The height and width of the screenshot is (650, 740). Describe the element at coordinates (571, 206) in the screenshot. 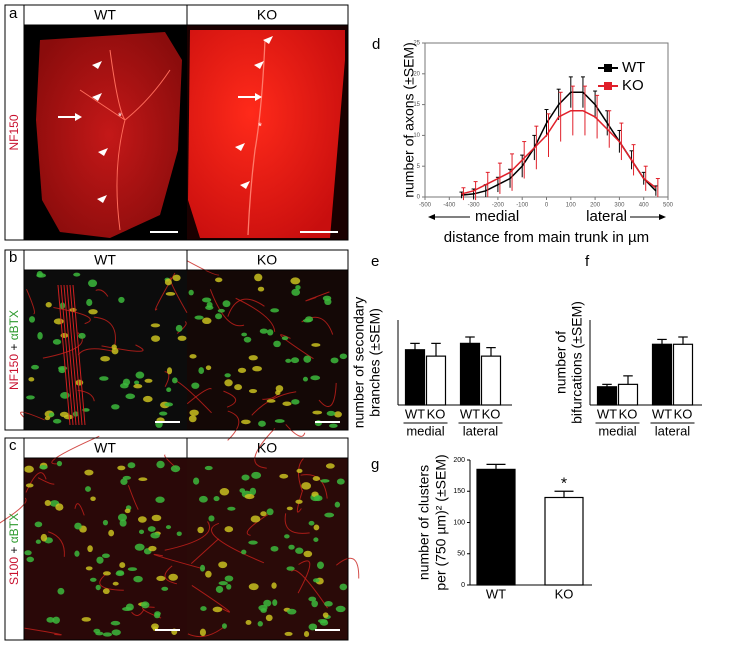

I see `x-tick-label: 100` at that location.